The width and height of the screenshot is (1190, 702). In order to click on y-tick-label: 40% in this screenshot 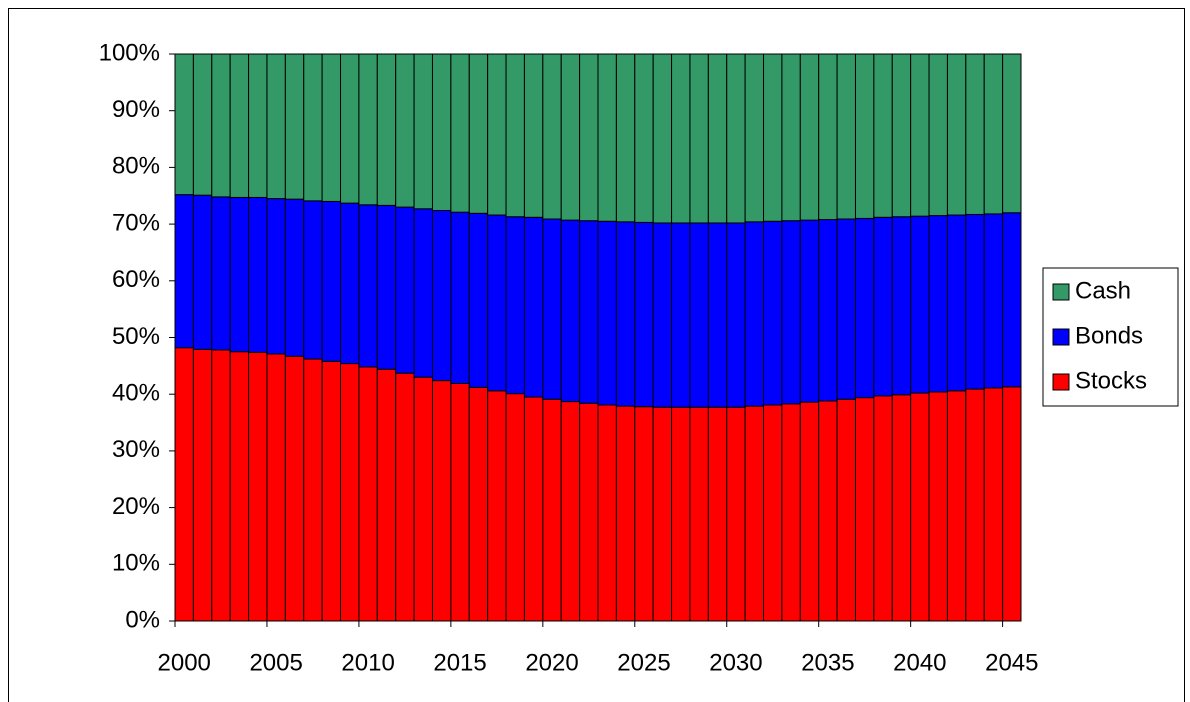, I will do `click(136, 393)`.